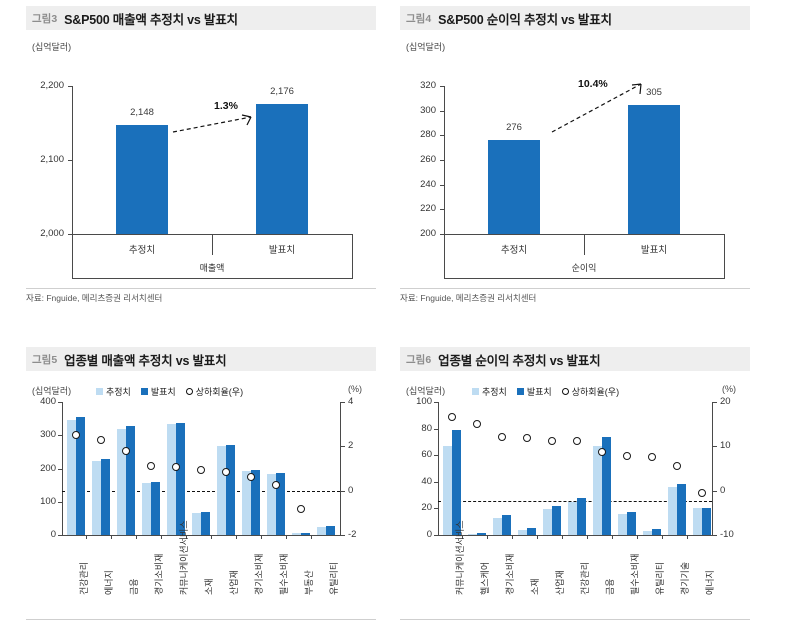 The image size is (800, 637). What do you see at coordinates (575, 359) in the screenshot?
I see `figure-6-header: 그림6 업종별 순이익 추정치 vs 발표치` at bounding box center [575, 359].